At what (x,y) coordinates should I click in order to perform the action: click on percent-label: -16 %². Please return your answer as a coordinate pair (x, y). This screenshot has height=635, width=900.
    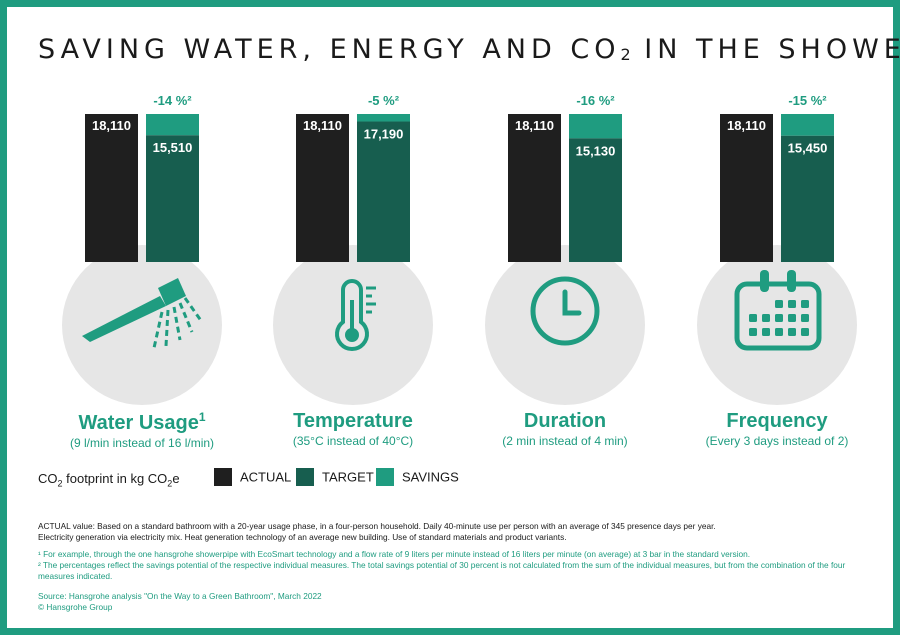
    Looking at the image, I should click on (595, 100).